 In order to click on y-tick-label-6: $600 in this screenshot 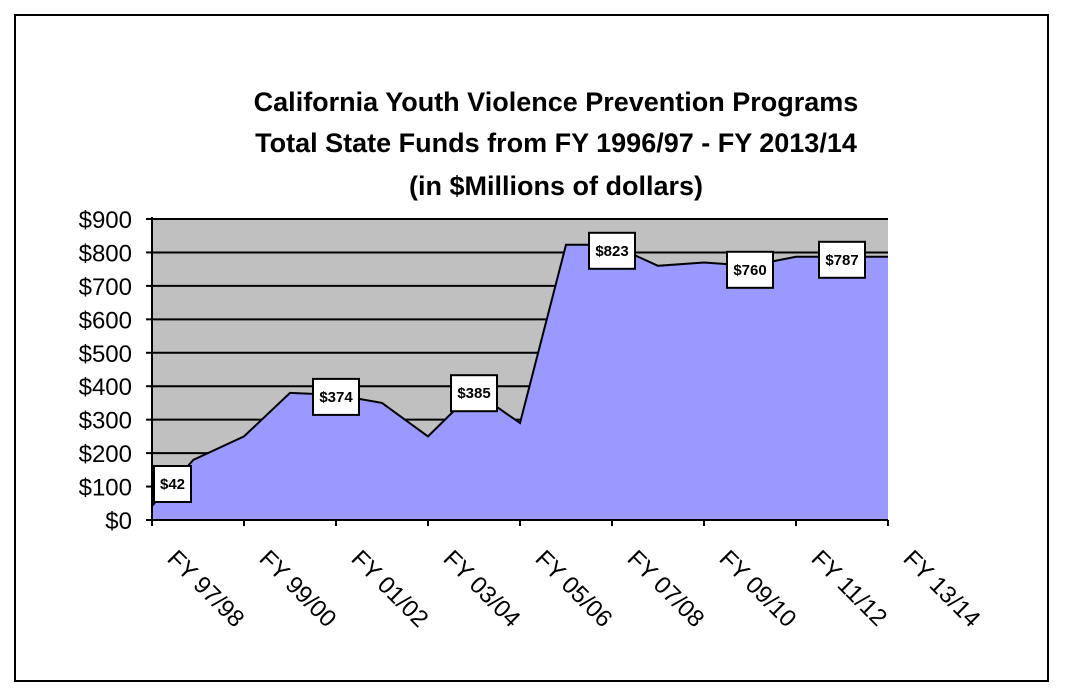, I will do `click(105, 320)`.